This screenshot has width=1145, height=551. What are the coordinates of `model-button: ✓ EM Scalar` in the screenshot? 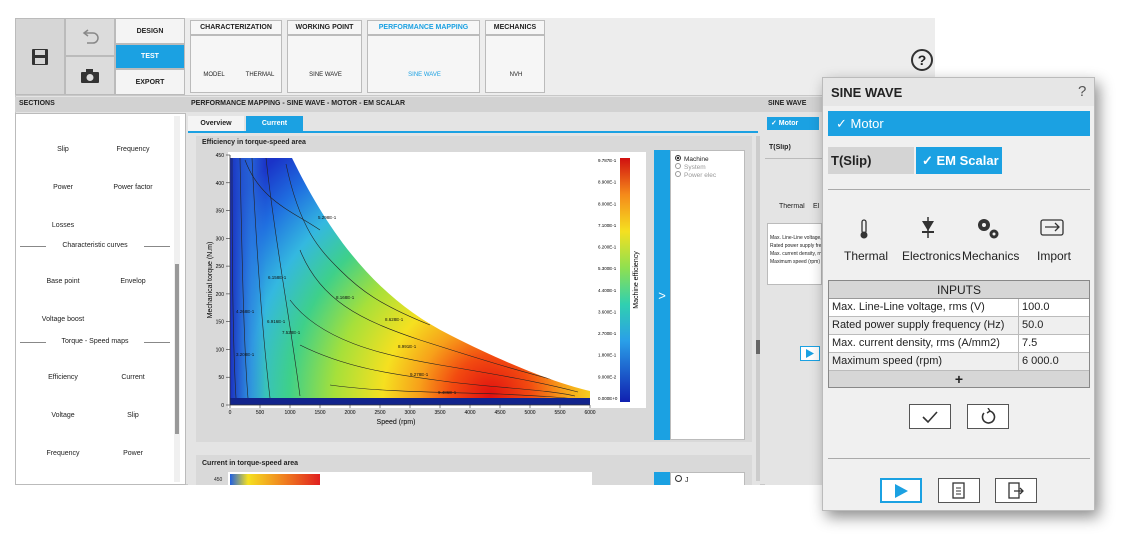 It's located at (959, 160).